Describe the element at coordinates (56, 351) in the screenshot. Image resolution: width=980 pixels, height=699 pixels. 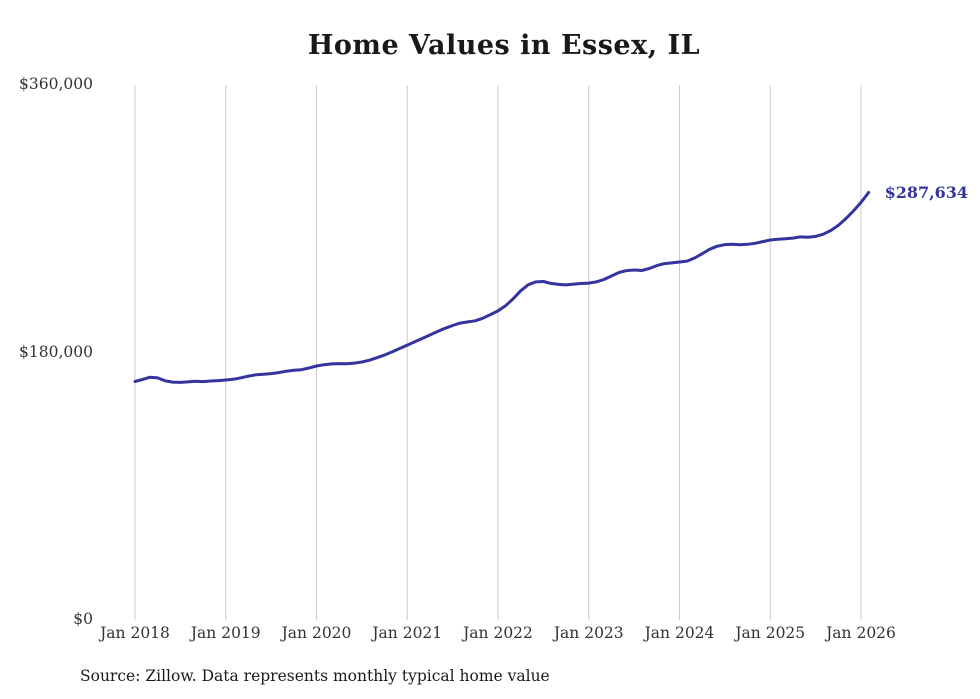
I see `y-tick-label: $180,000` at that location.